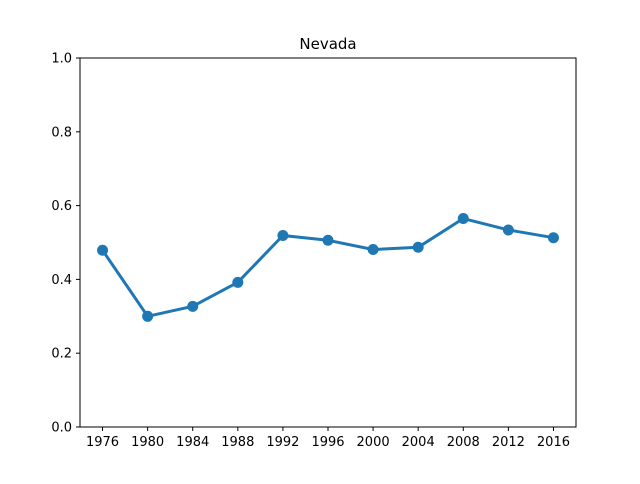 The width and height of the screenshot is (640, 484). Describe the element at coordinates (192, 442) in the screenshot. I see `x-tick-label: 1984` at that location.